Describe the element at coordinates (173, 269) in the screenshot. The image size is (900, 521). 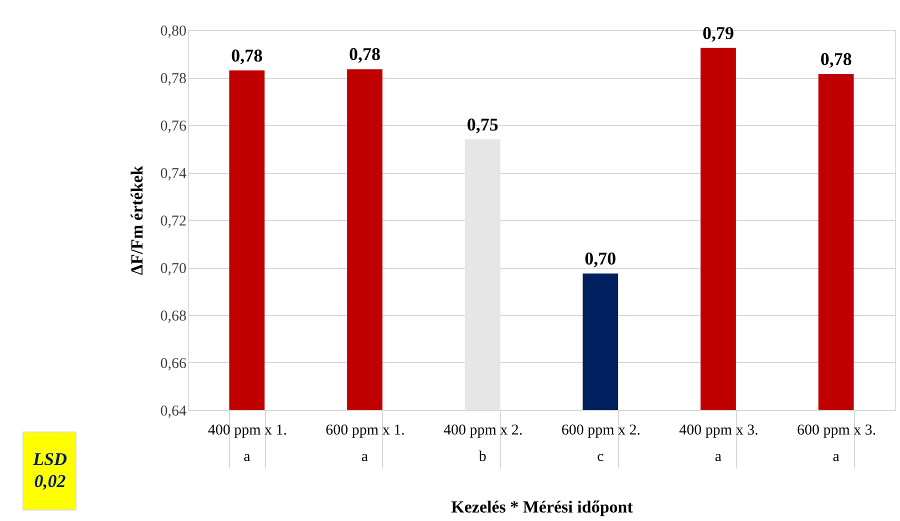
I see `y-tick-label: 0,70` at that location.